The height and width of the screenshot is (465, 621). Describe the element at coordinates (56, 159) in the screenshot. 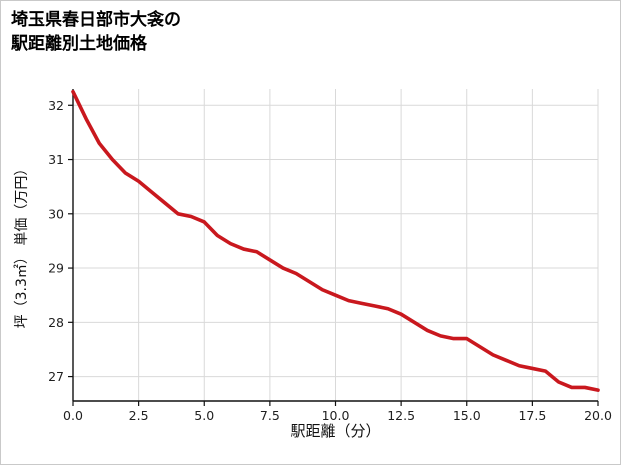

I see `svg-text: 31` at that location.